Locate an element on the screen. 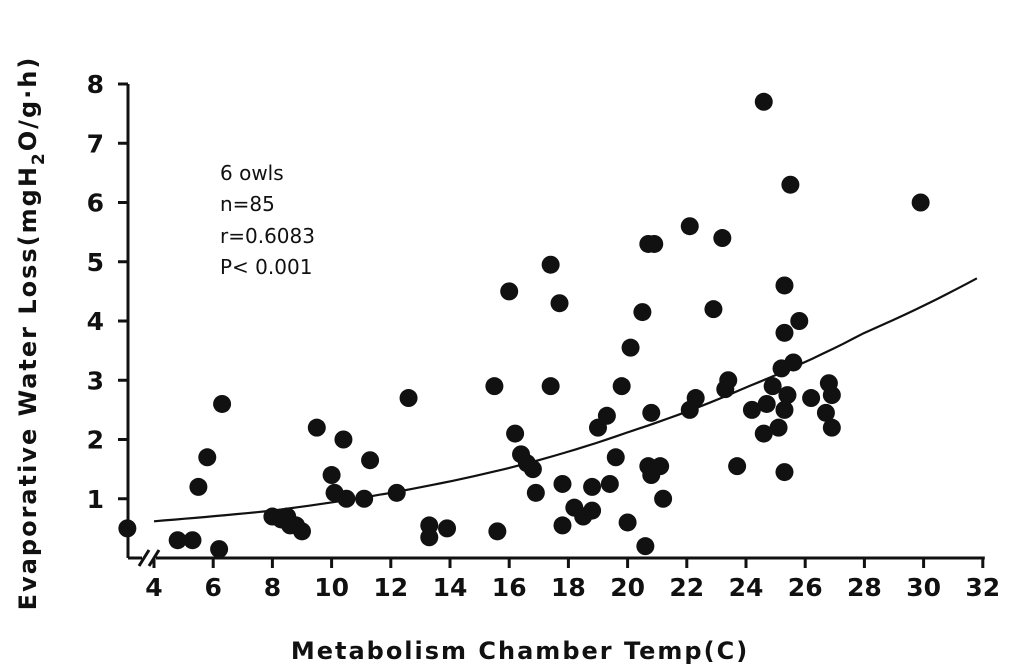 The height and width of the screenshot is (666, 1017). x-tick-label: 10 is located at coordinates (331, 587).